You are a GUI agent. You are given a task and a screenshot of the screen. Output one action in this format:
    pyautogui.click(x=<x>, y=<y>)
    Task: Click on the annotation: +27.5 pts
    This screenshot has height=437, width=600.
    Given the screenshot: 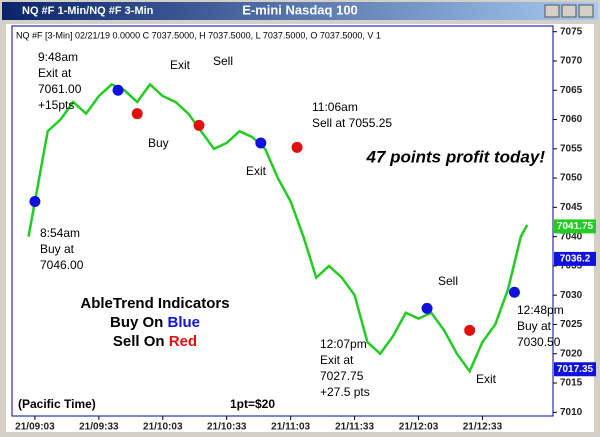 What is the action you would take?
    pyautogui.click(x=345, y=392)
    